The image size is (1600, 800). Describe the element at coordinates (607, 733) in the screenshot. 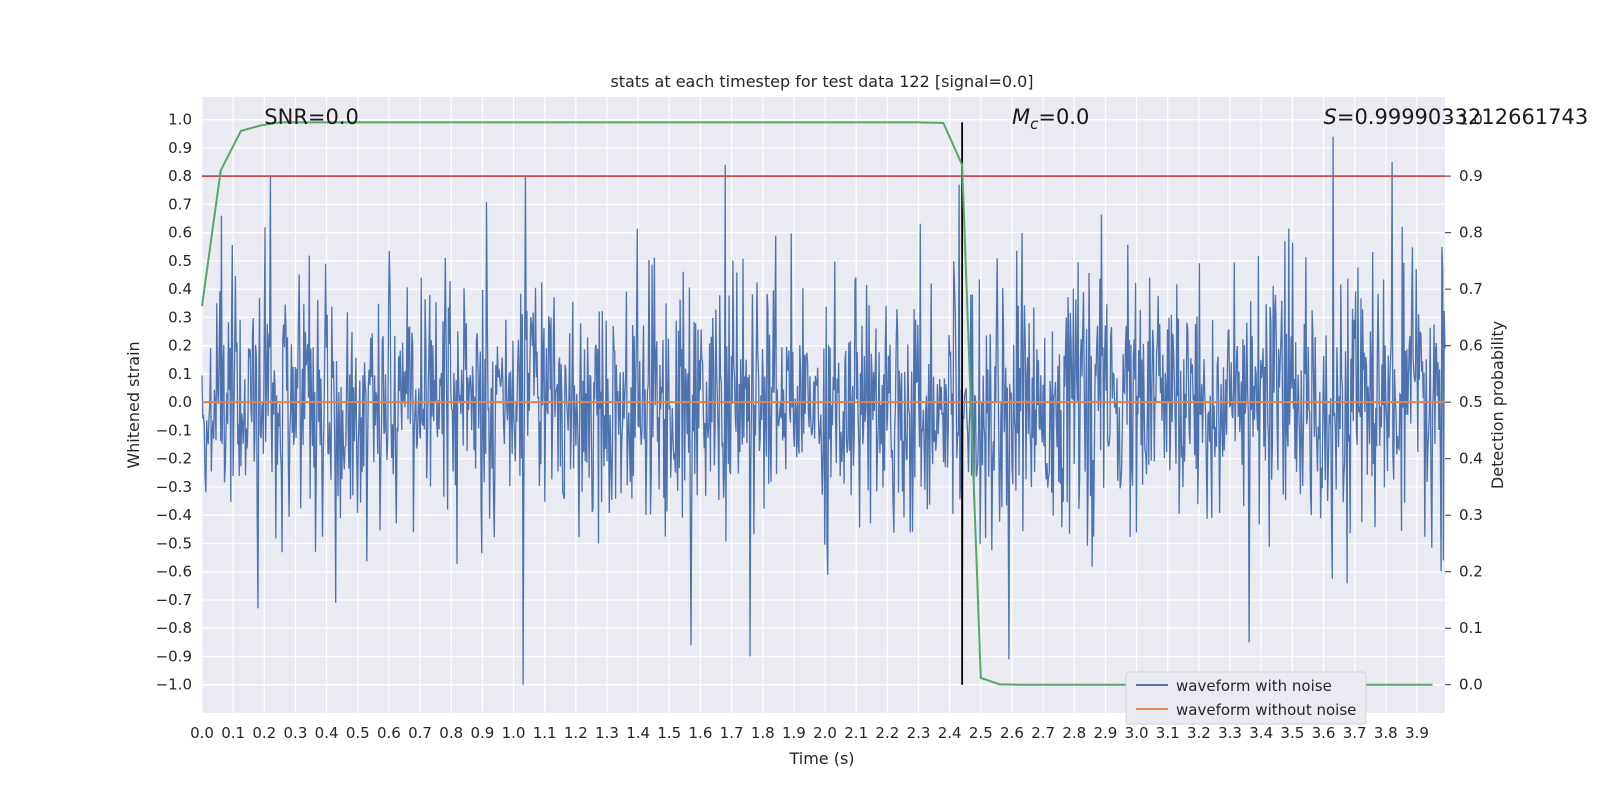

I see `x-tick-label: 1.3` at that location.